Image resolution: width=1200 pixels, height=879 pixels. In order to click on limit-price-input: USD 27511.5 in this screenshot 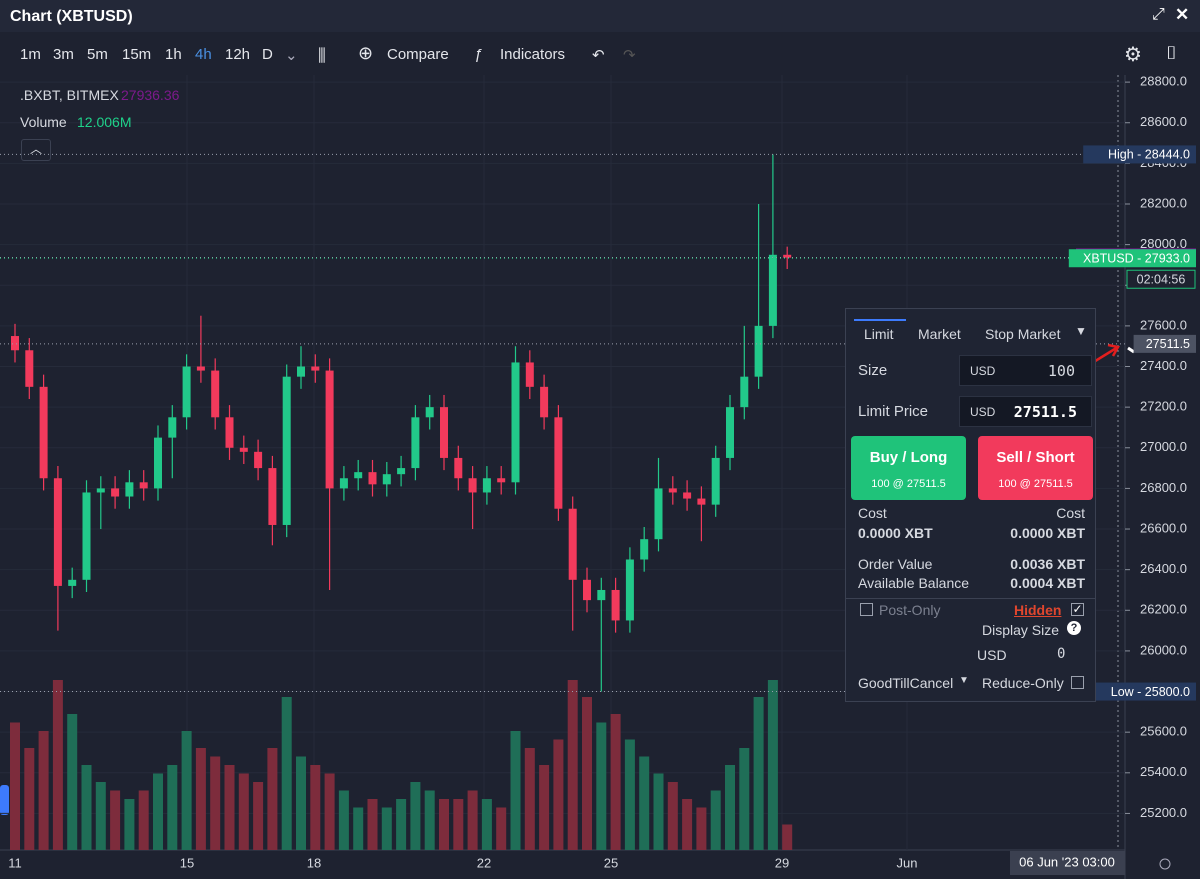, I will do `click(1025, 411)`.